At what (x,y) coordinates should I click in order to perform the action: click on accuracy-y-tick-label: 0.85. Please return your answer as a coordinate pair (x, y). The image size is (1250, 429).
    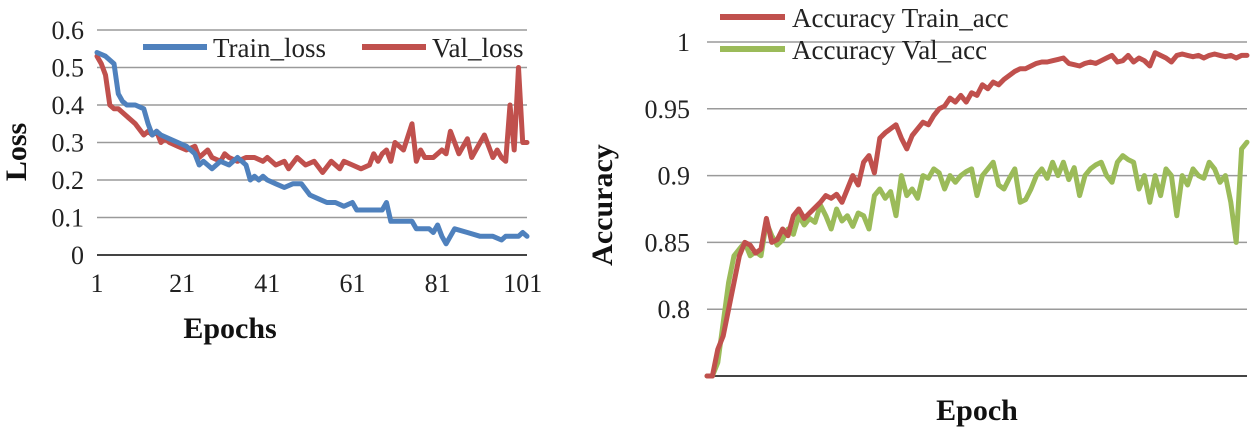
    Looking at the image, I should click on (668, 242).